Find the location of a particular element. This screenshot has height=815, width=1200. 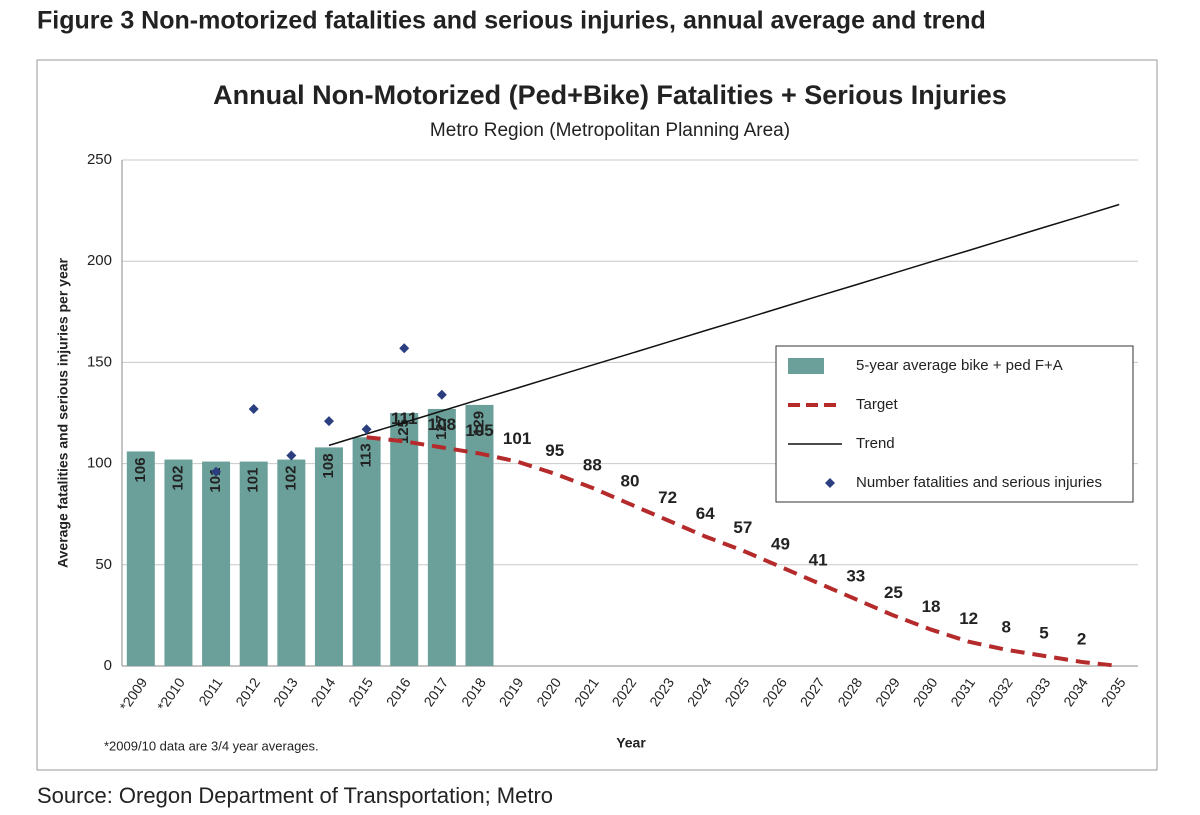

legend-label: 5-year average bike + ped F+A is located at coordinates (959, 365).